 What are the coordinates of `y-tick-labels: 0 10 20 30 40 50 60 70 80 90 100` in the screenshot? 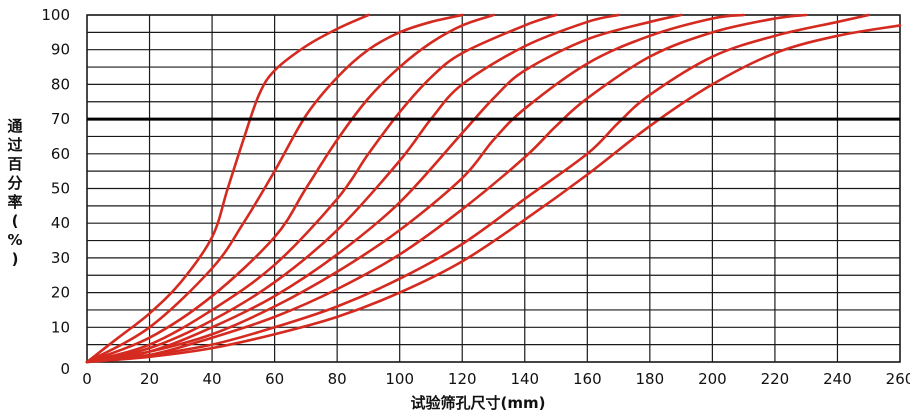 It's located at (55, 192).